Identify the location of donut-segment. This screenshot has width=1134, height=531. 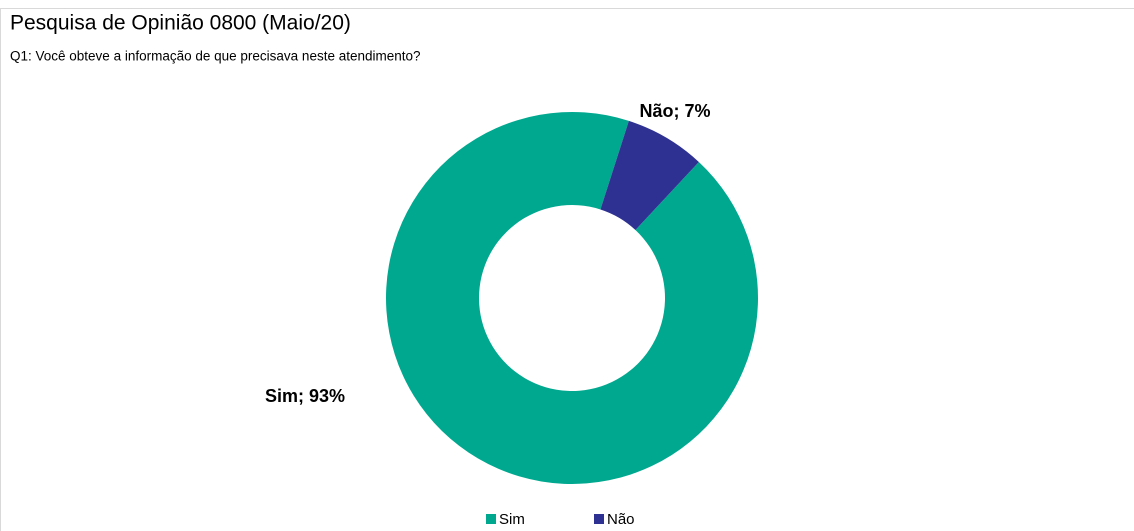
(649, 175).